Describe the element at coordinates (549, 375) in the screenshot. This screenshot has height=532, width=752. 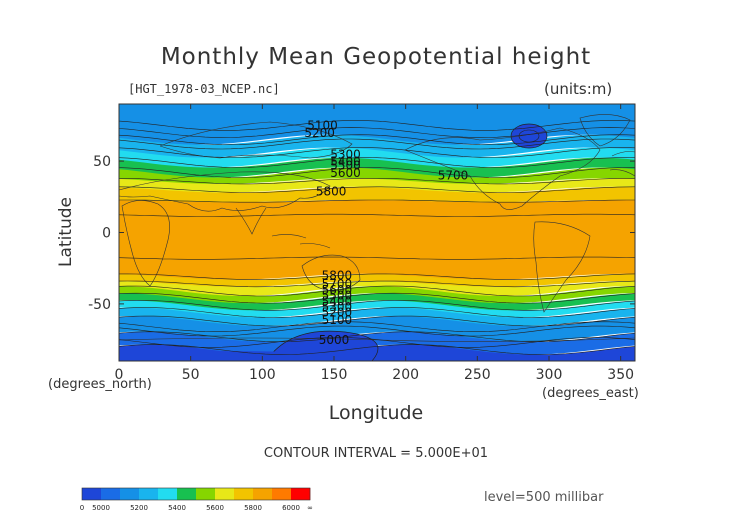
I see `x-tick-label: 300` at that location.